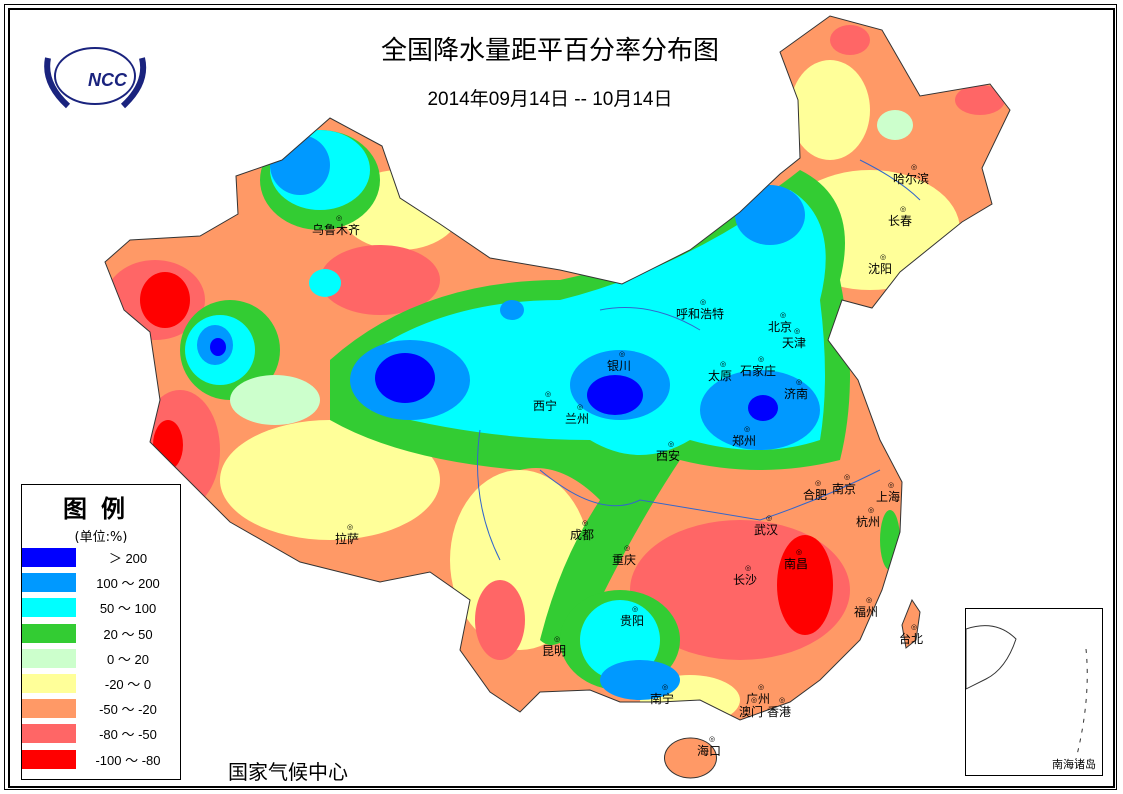 The height and width of the screenshot is (794, 1123). I want to click on city-label: 北京, so click(780, 323).